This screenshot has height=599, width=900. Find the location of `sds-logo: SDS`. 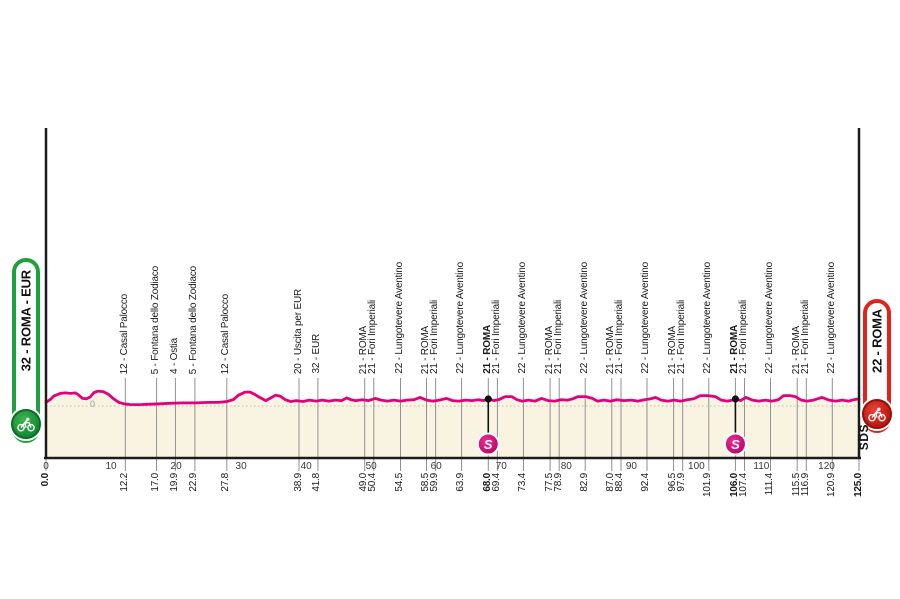

sds-logo: SDS is located at coordinates (864, 437).